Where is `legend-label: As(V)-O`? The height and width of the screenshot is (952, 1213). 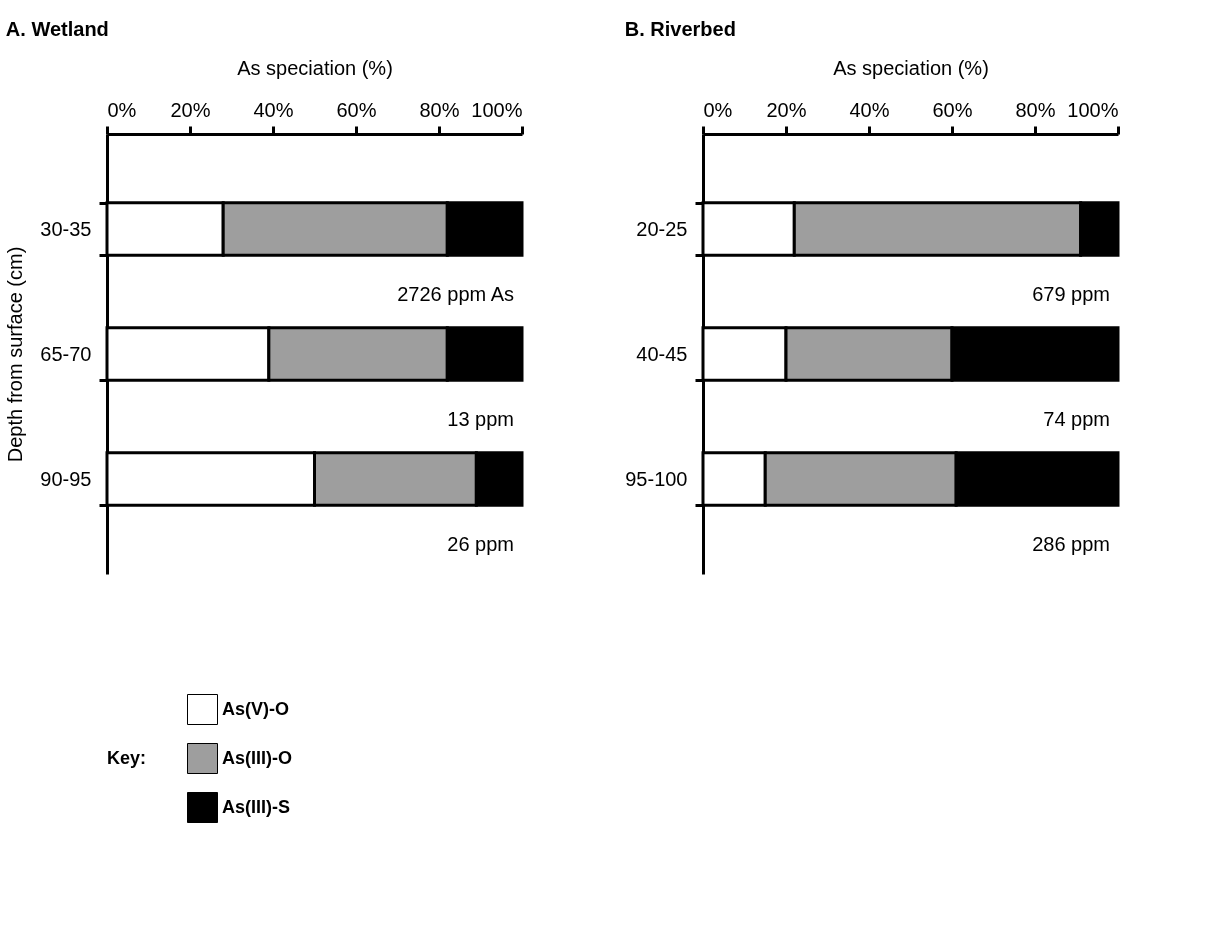 legend-label: As(V)-O is located at coordinates (255, 708).